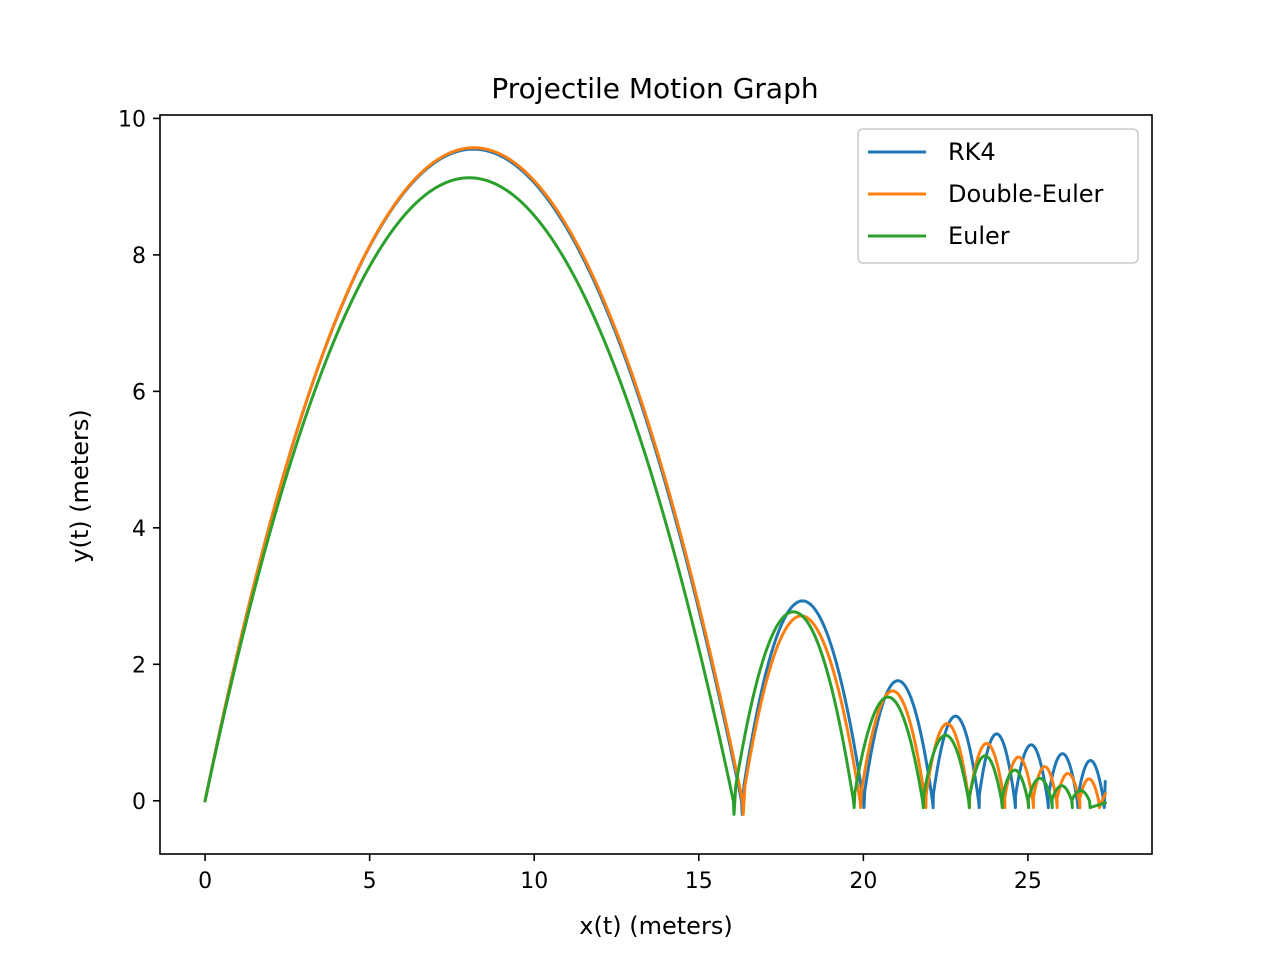  Describe the element at coordinates (655, 926) in the screenshot. I see `x-axis-label: x(t) (meters)` at that location.